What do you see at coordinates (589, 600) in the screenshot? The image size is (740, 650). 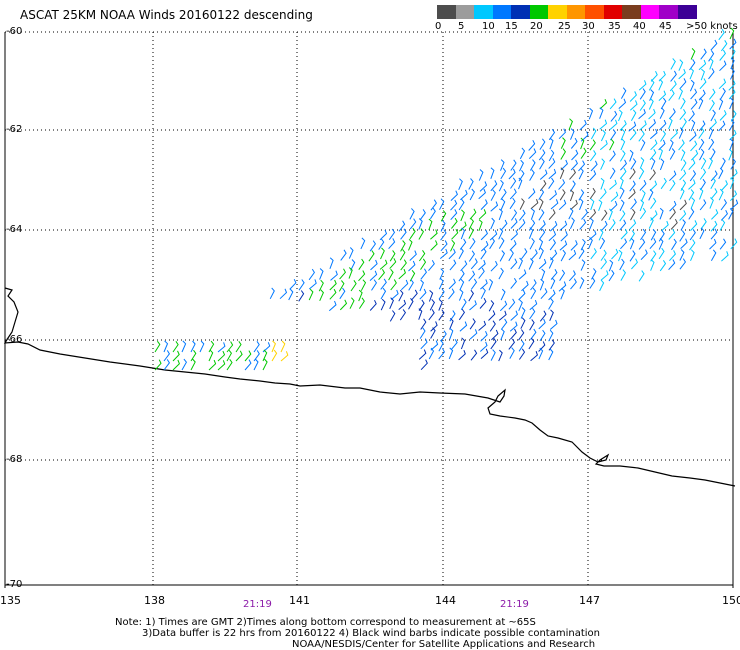 I see `longitude-label: 147` at bounding box center [589, 600].